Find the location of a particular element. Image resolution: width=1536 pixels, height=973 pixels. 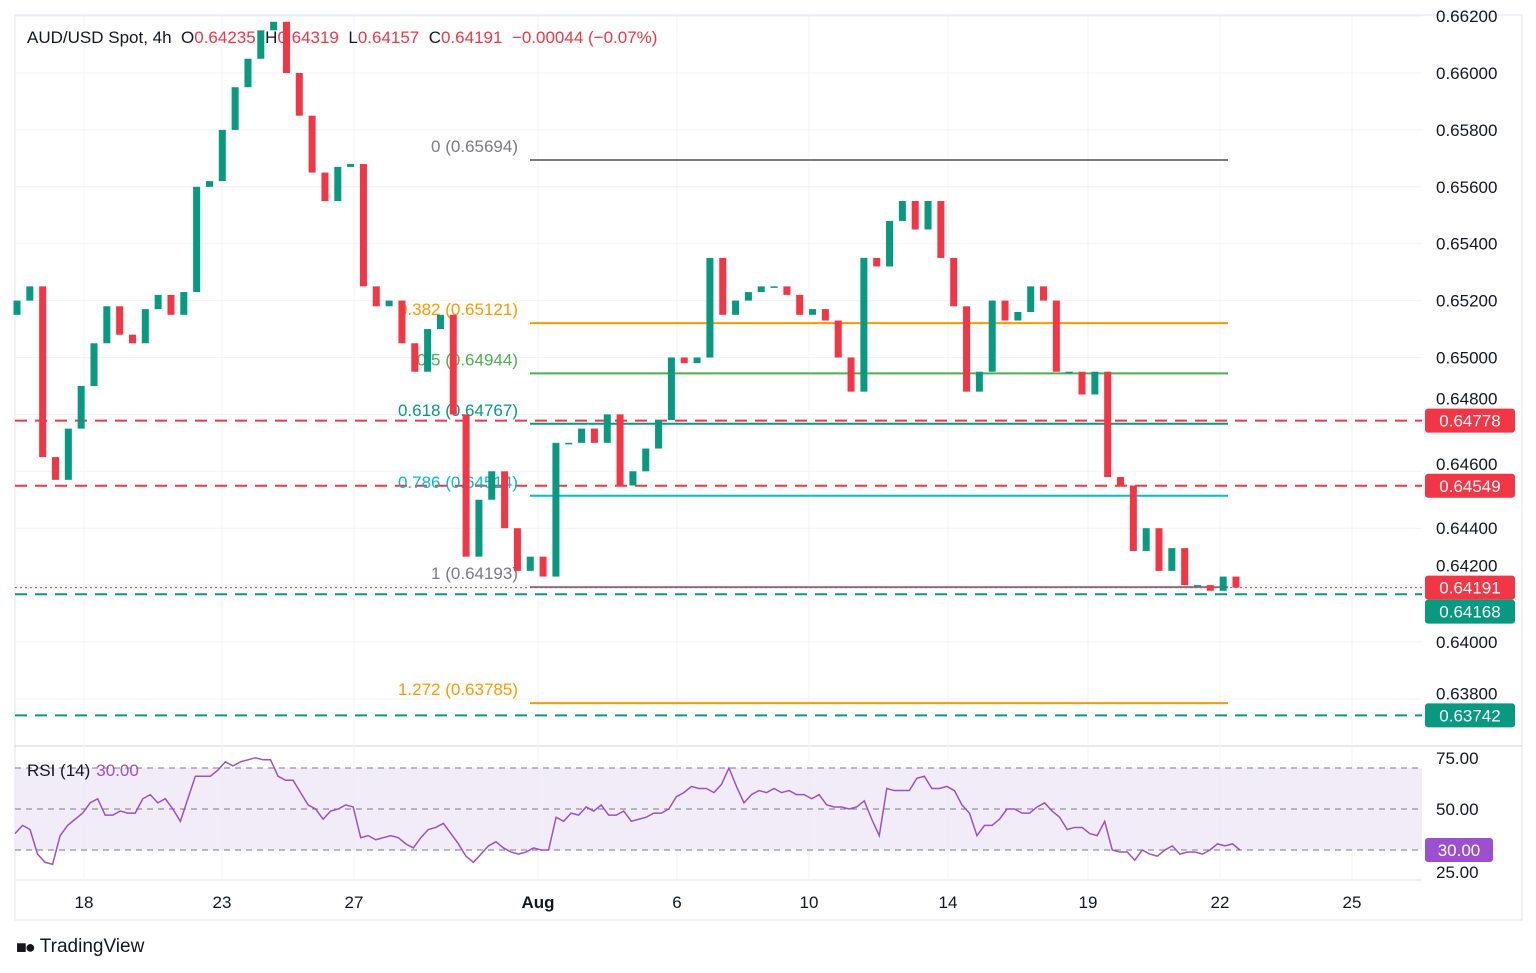

level-price-tag: 0.64168 is located at coordinates (1469, 612).